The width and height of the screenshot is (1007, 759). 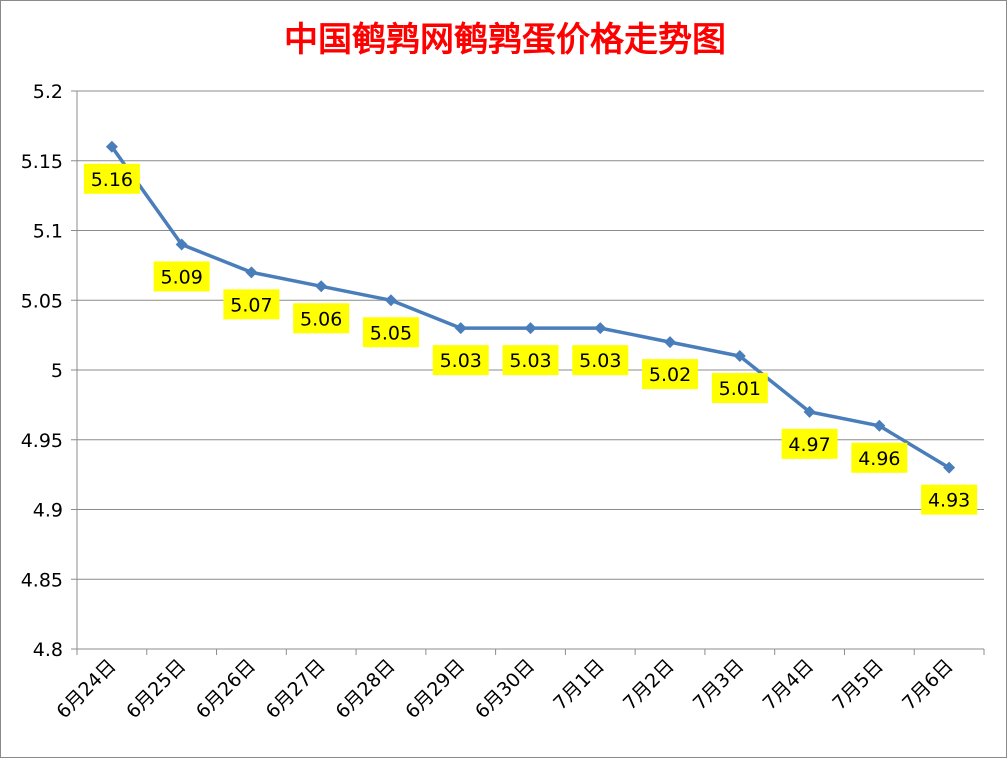 I want to click on y-tick-label: 5.1, so click(x=48, y=232).